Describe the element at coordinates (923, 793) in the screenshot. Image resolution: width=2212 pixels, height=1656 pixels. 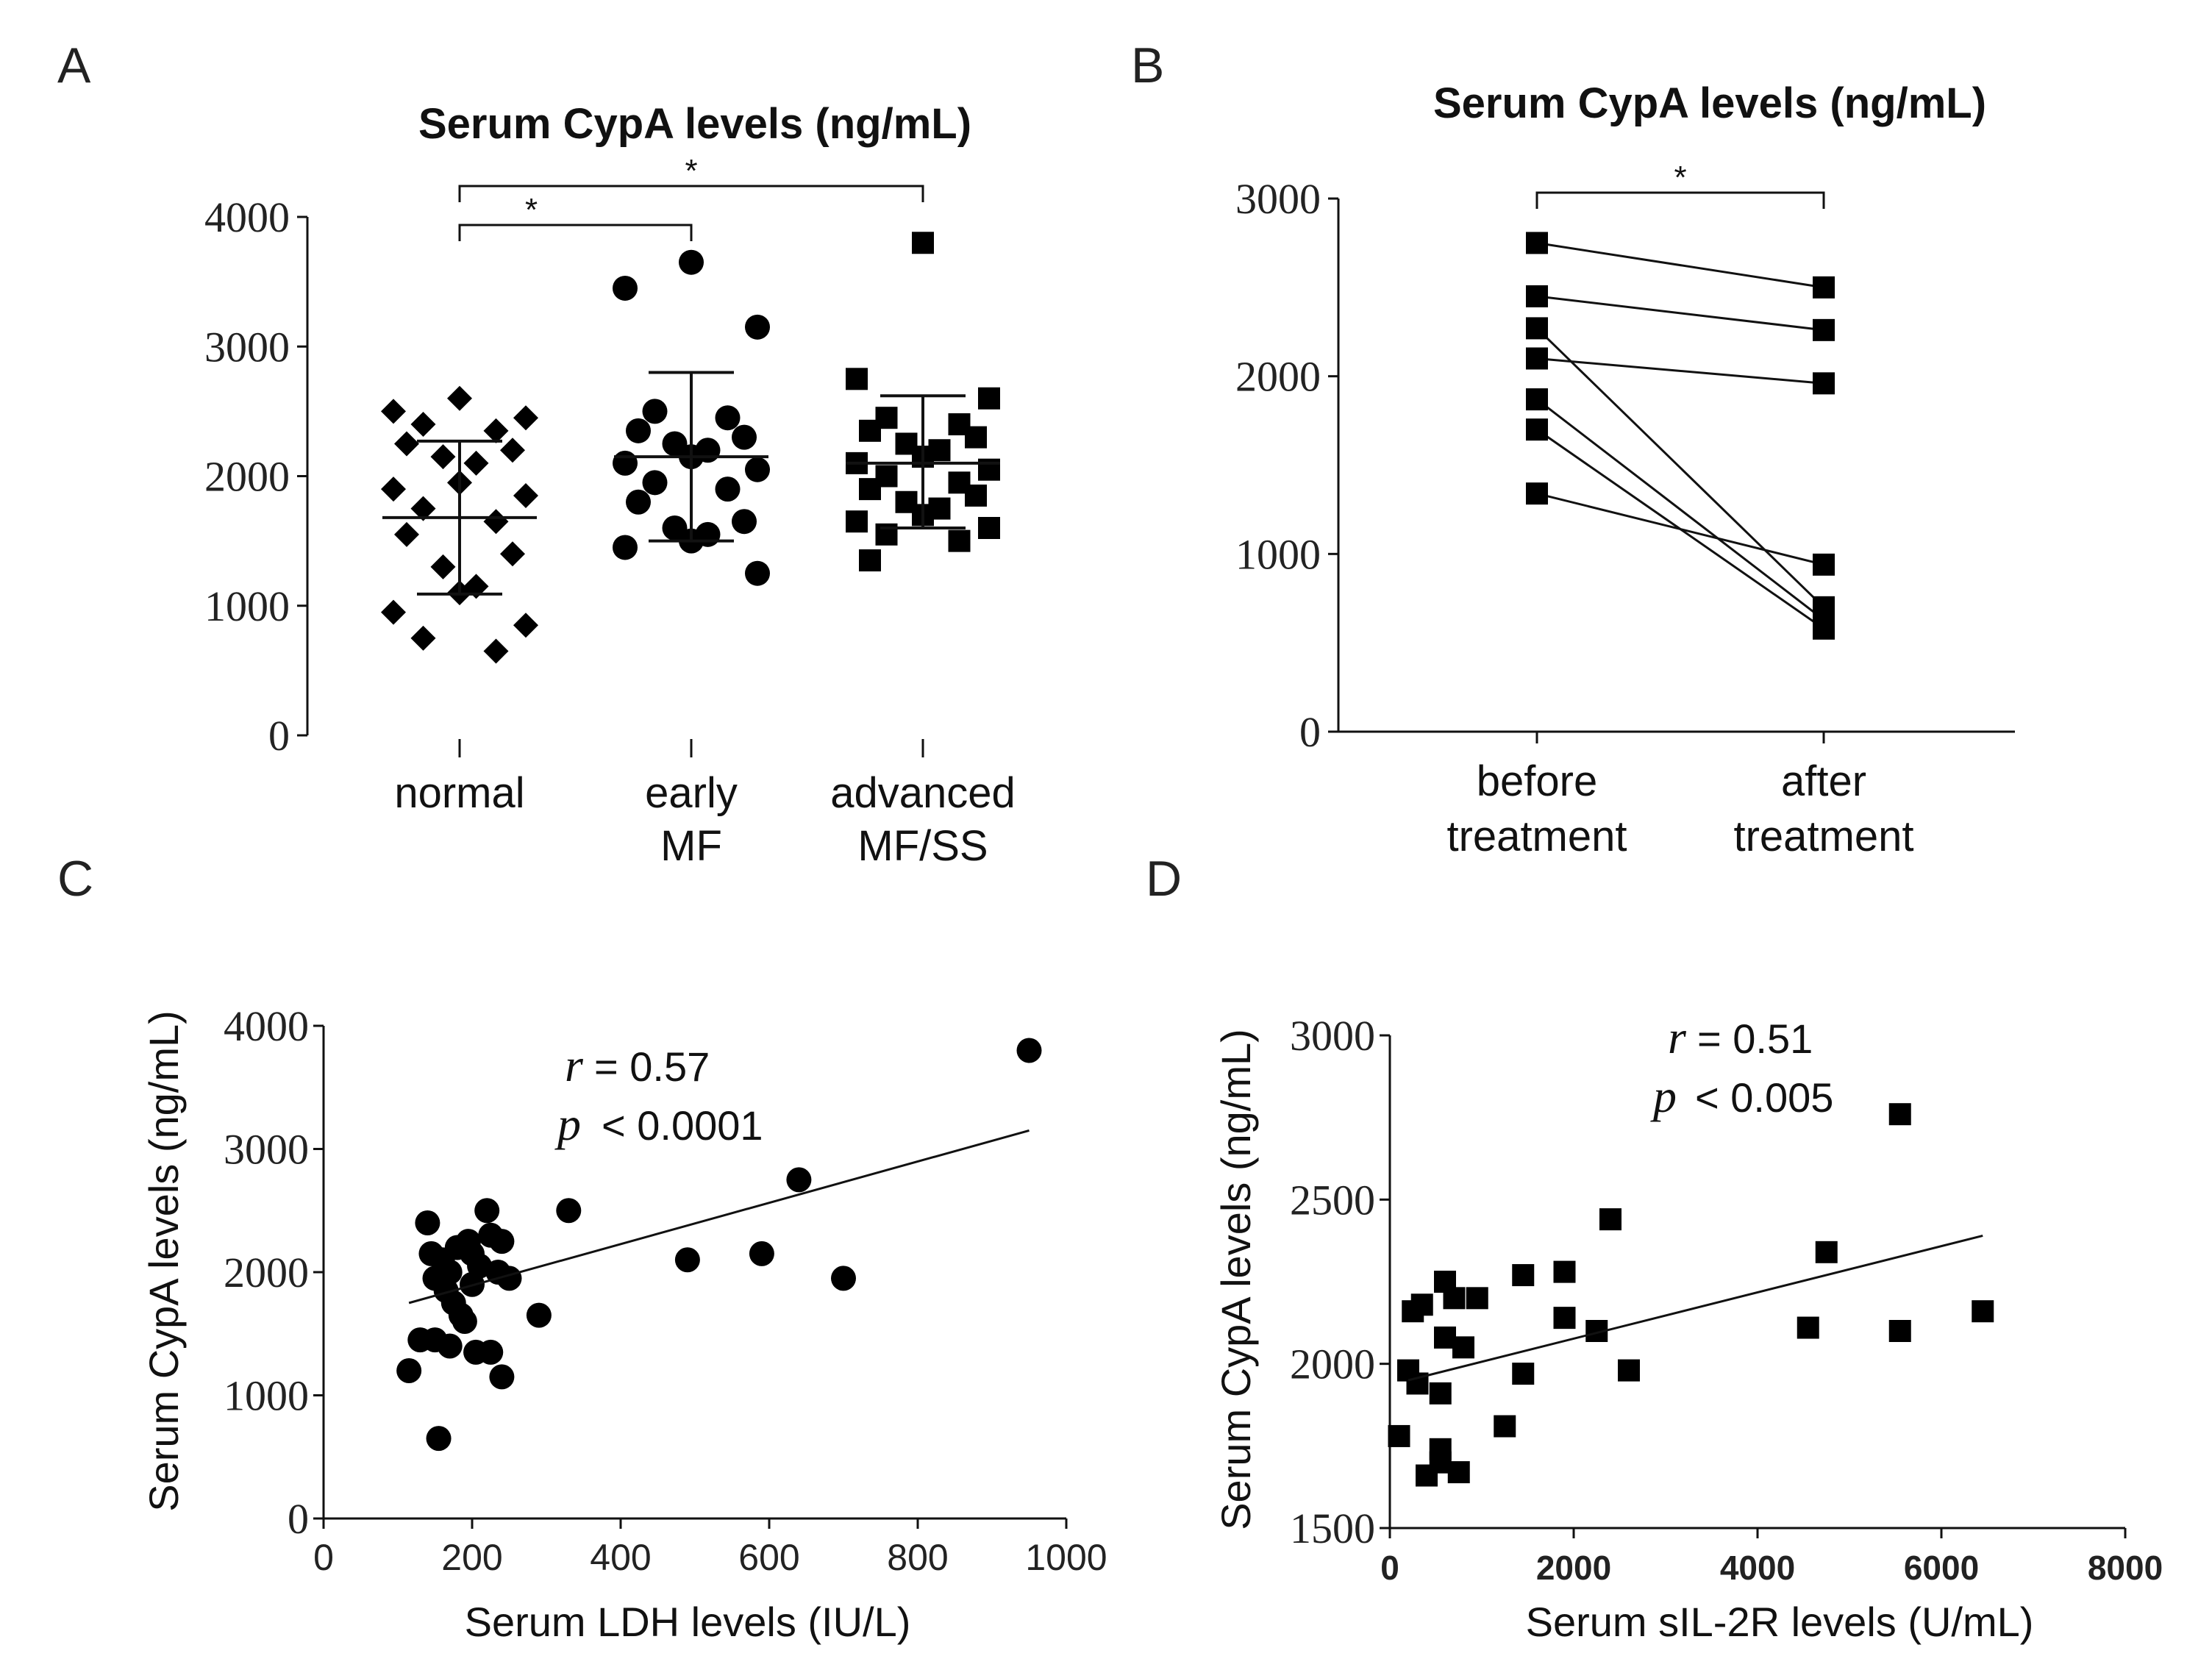
I see `panel-a-category-label: advanced` at that location.